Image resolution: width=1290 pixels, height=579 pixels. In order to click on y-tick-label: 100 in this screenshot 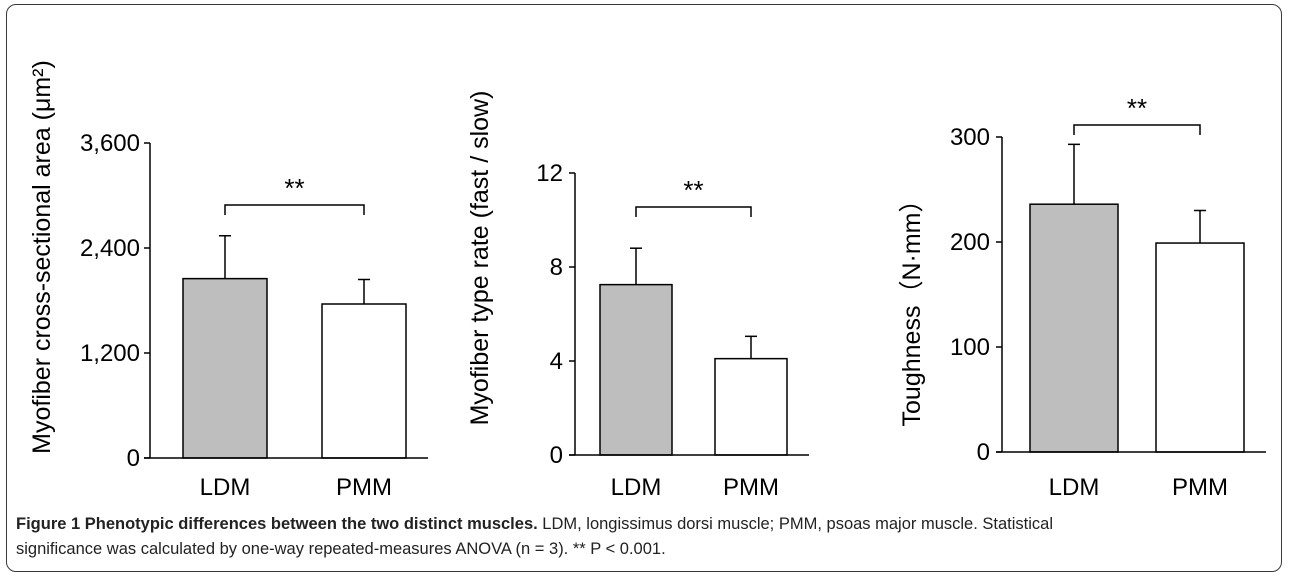, I will do `click(970, 347)`.